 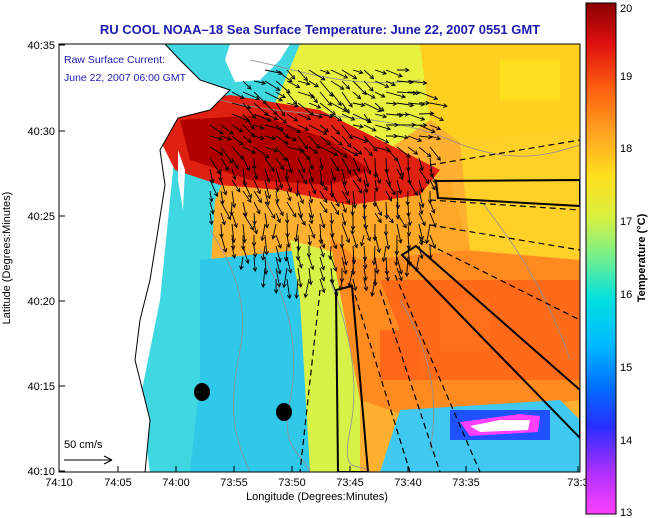 I want to click on y-tick-label: 40:10, so click(x=41, y=472).